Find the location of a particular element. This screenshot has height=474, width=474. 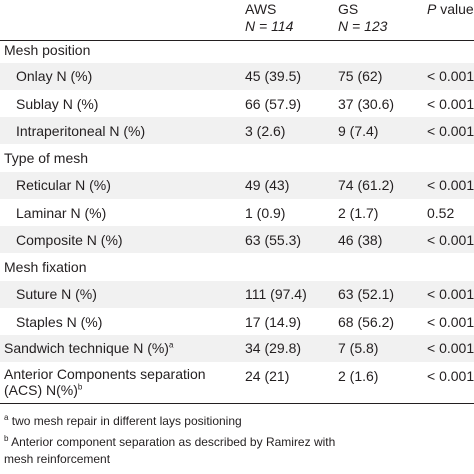

footnote-text: mesh reinforcement is located at coordinates (57, 459).